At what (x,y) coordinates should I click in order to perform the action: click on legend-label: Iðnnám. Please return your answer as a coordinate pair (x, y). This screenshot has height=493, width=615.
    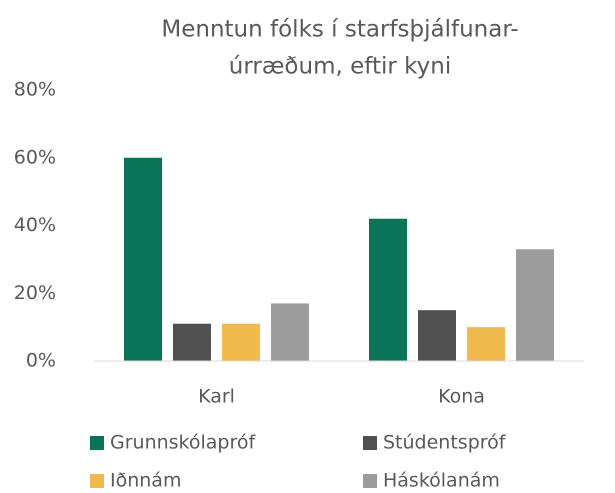
    Looking at the image, I should click on (145, 481).